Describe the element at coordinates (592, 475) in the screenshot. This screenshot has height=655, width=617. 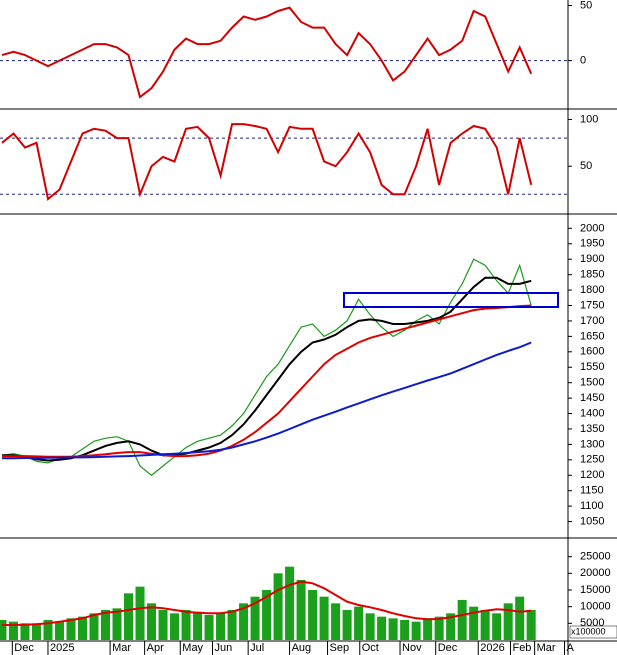
I see `y-tick-label: 1200` at that location.